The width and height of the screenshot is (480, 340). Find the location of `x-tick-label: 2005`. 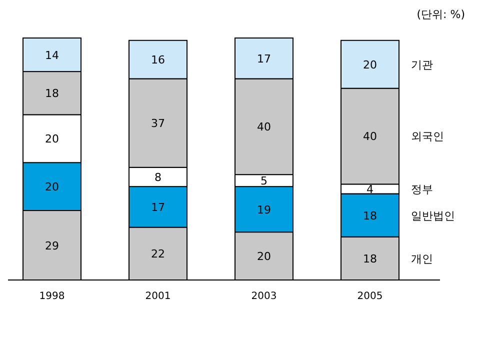

x-tick-label: 2005 is located at coordinates (370, 296).